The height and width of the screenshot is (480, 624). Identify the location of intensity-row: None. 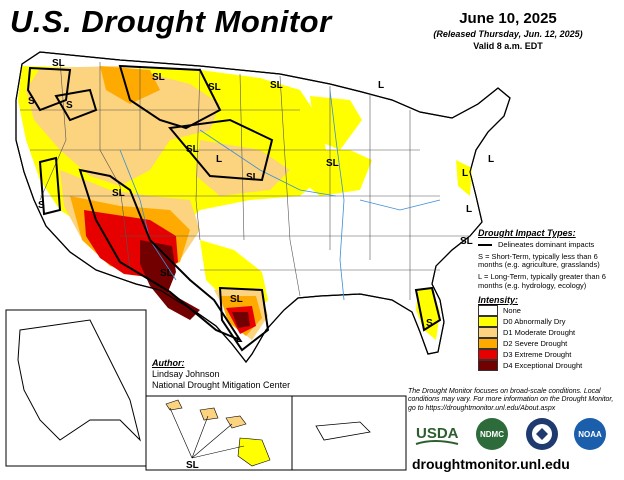
(551, 311).